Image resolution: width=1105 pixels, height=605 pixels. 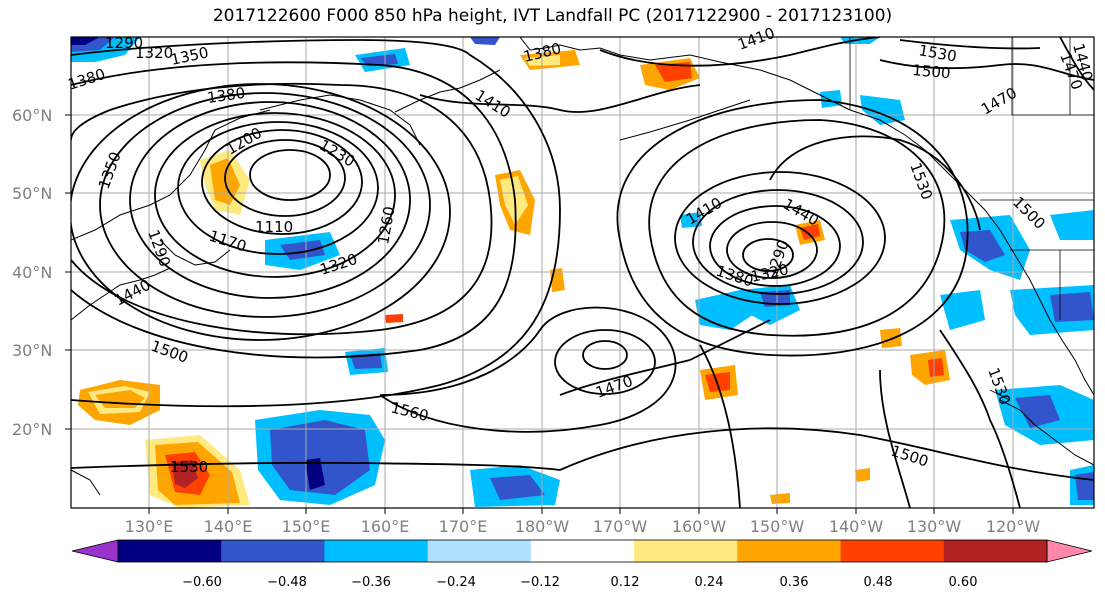 I want to click on lon-label: 120°W, so click(x=1013, y=526).